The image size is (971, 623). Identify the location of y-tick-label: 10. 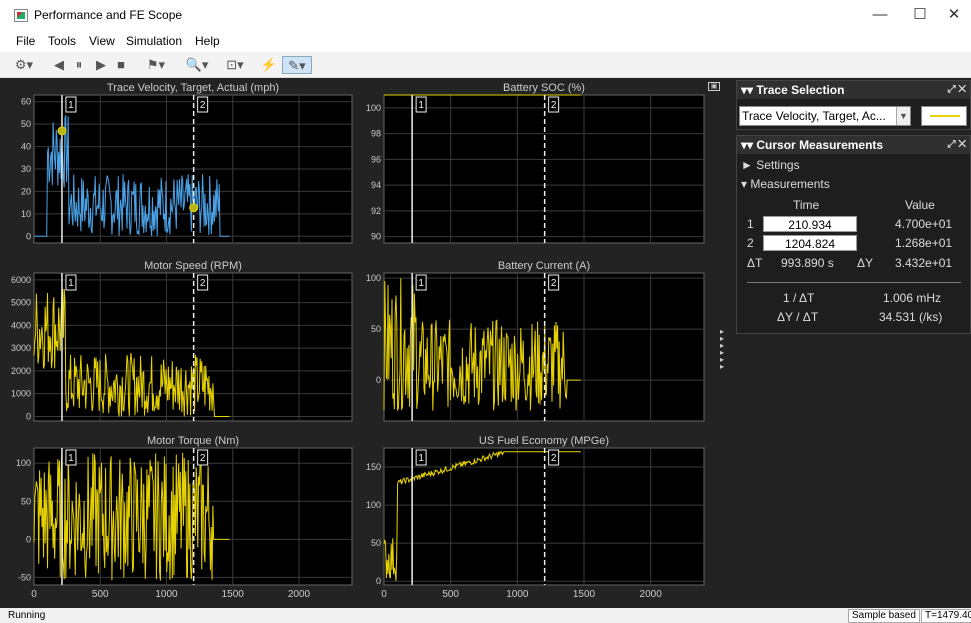
(26, 214).